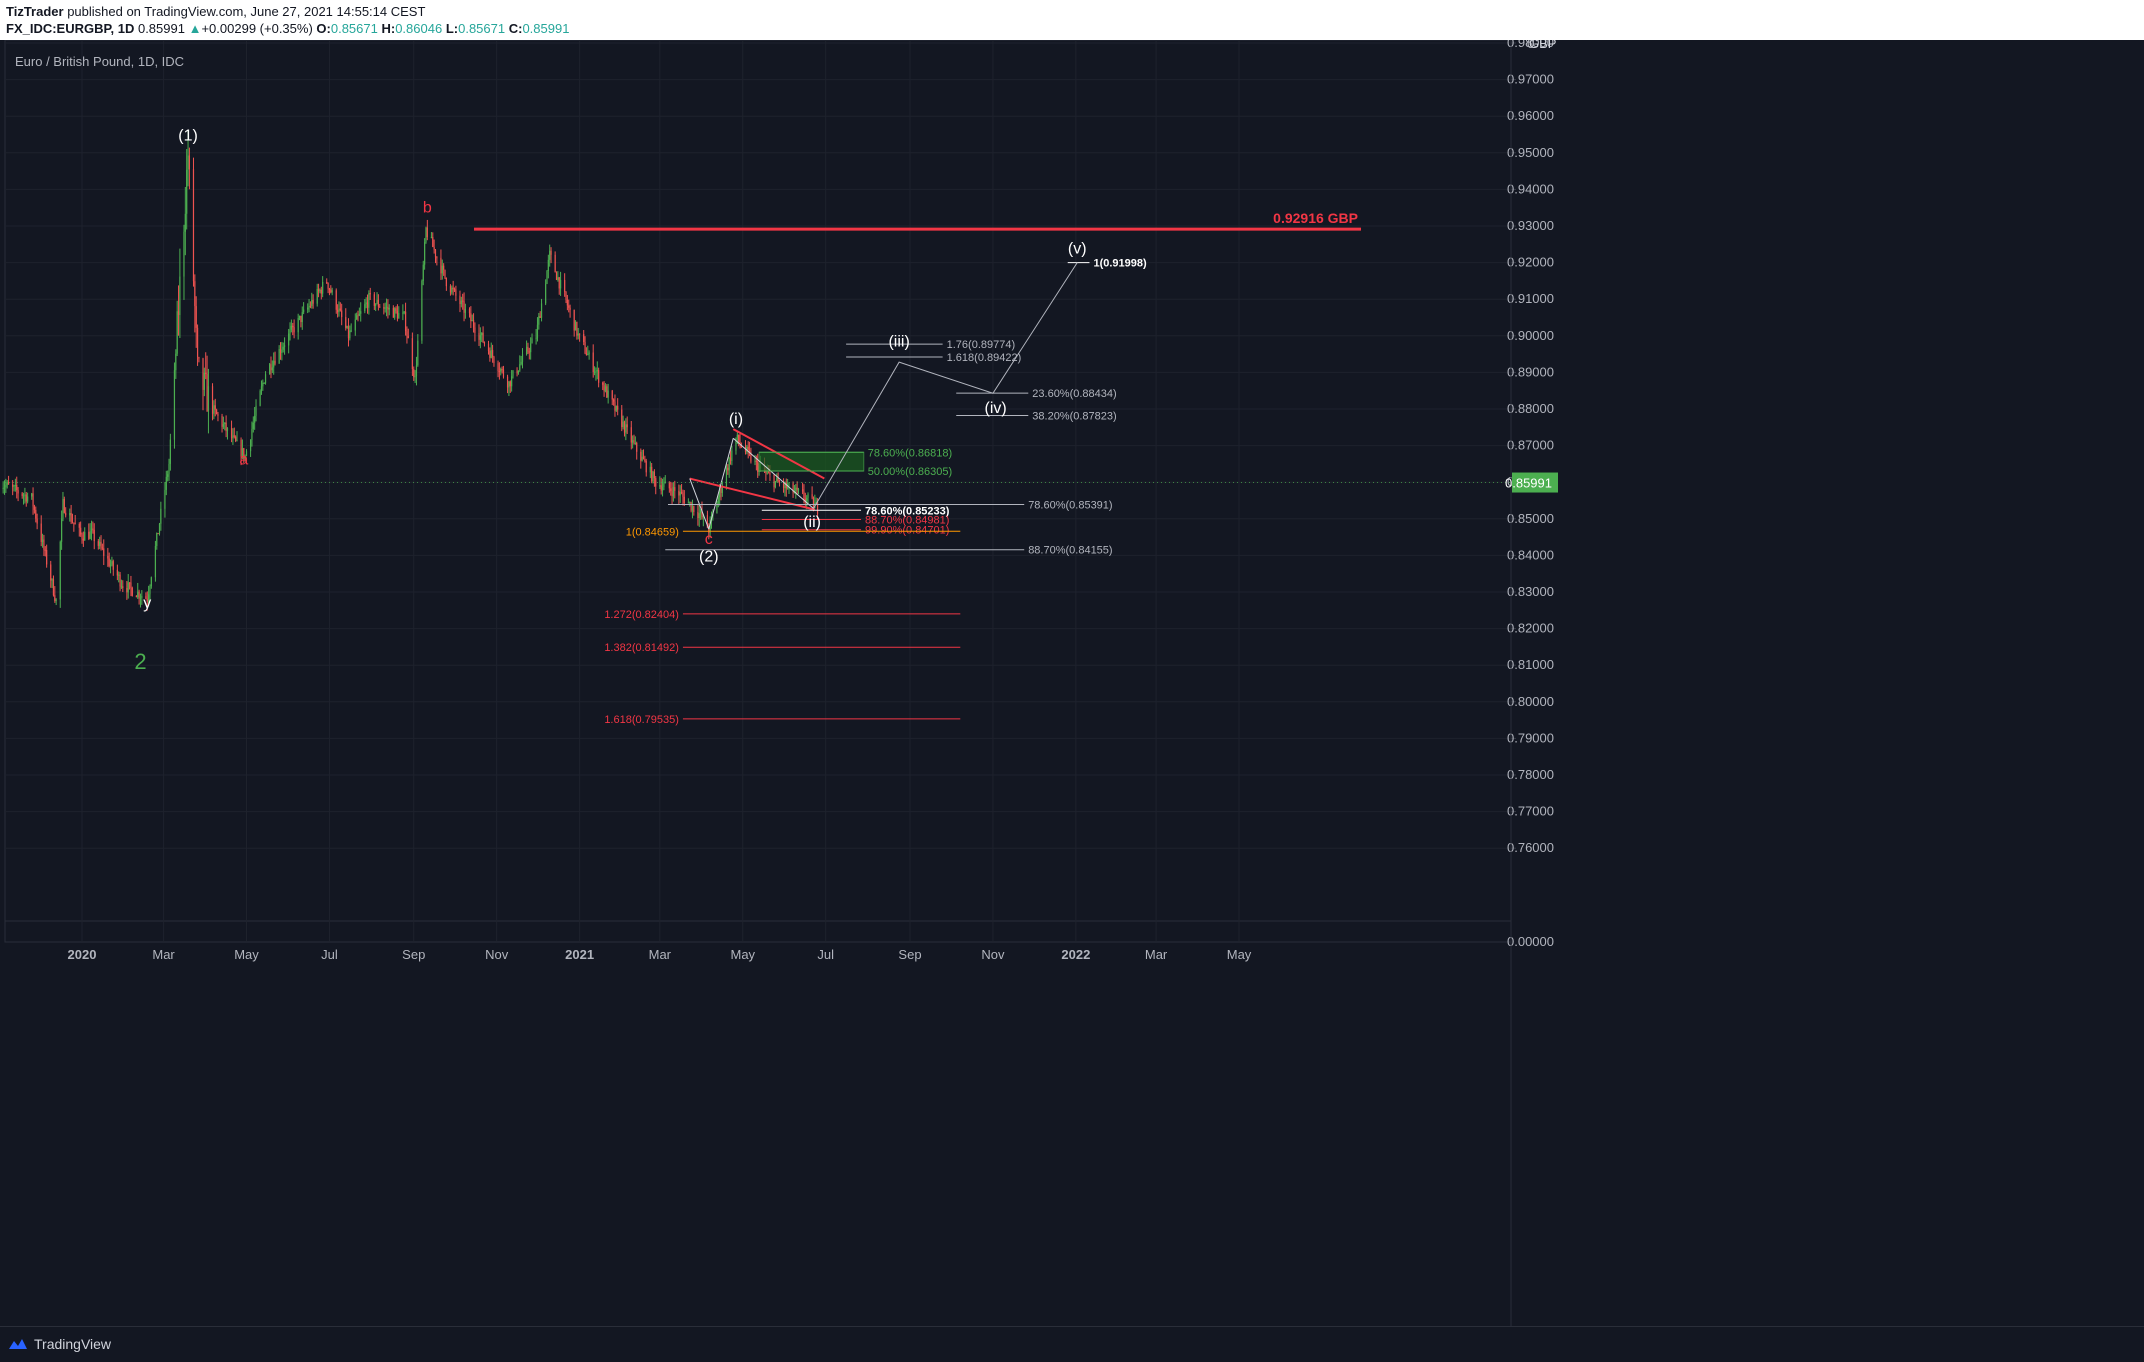 Image resolution: width=2144 pixels, height=1362 pixels. Describe the element at coordinates (546, 28) in the screenshot. I see `close-value: 0.85991` at that location.